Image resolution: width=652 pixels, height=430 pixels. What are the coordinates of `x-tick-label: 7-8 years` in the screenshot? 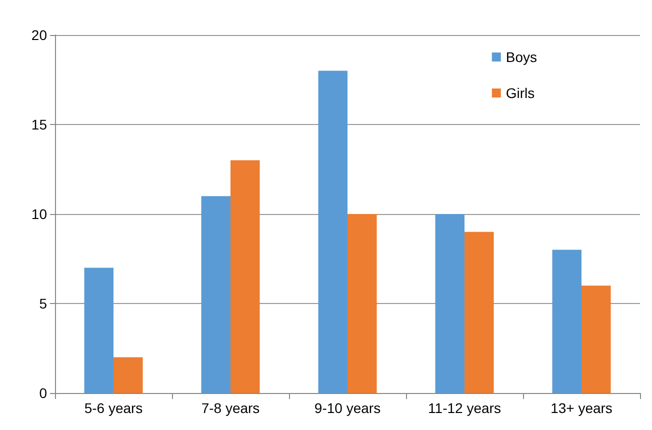 It's located at (230, 408).